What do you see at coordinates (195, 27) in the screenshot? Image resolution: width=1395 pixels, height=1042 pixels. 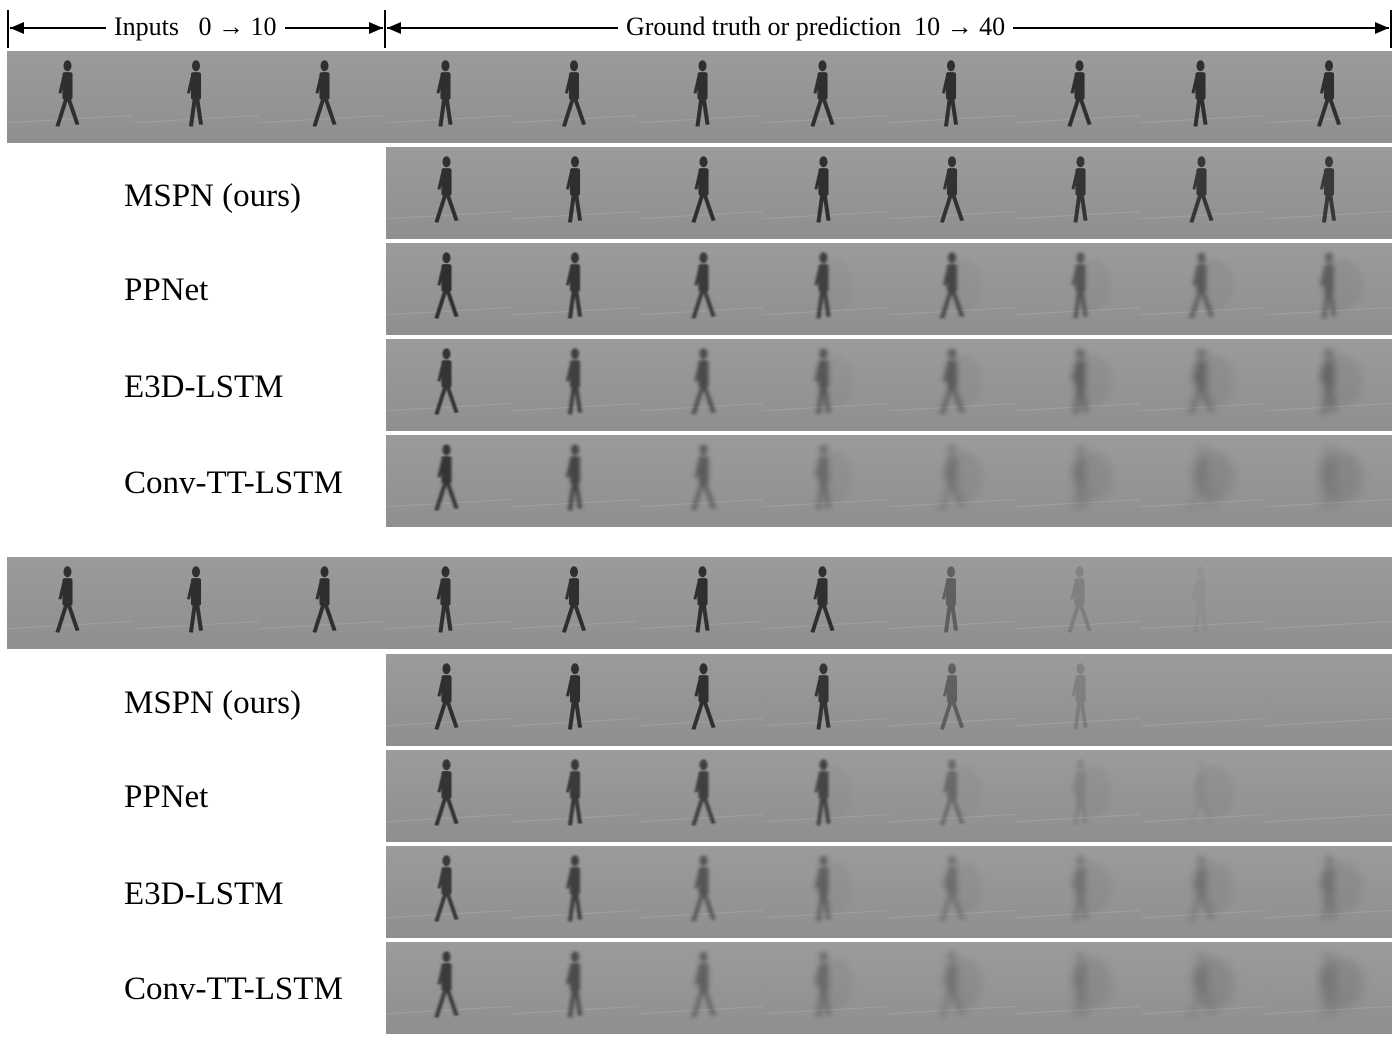 I see `inputs-label: Inputs 0 → 10` at bounding box center [195, 27].